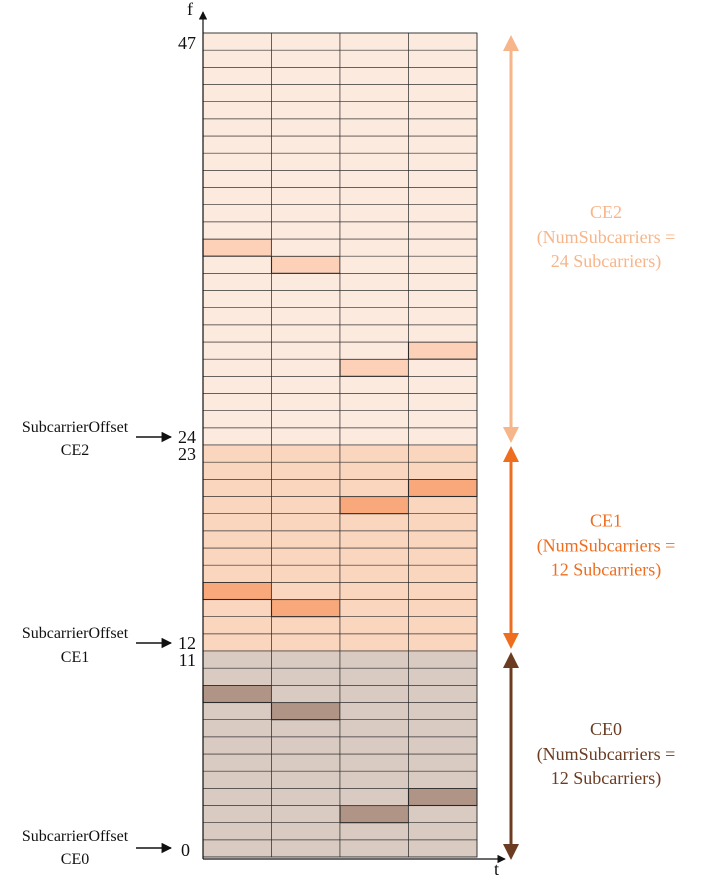 This screenshot has height=877, width=711. What do you see at coordinates (75, 633) in the screenshot?
I see `offset-ce1-line1: SubcarrierOffset` at bounding box center [75, 633].